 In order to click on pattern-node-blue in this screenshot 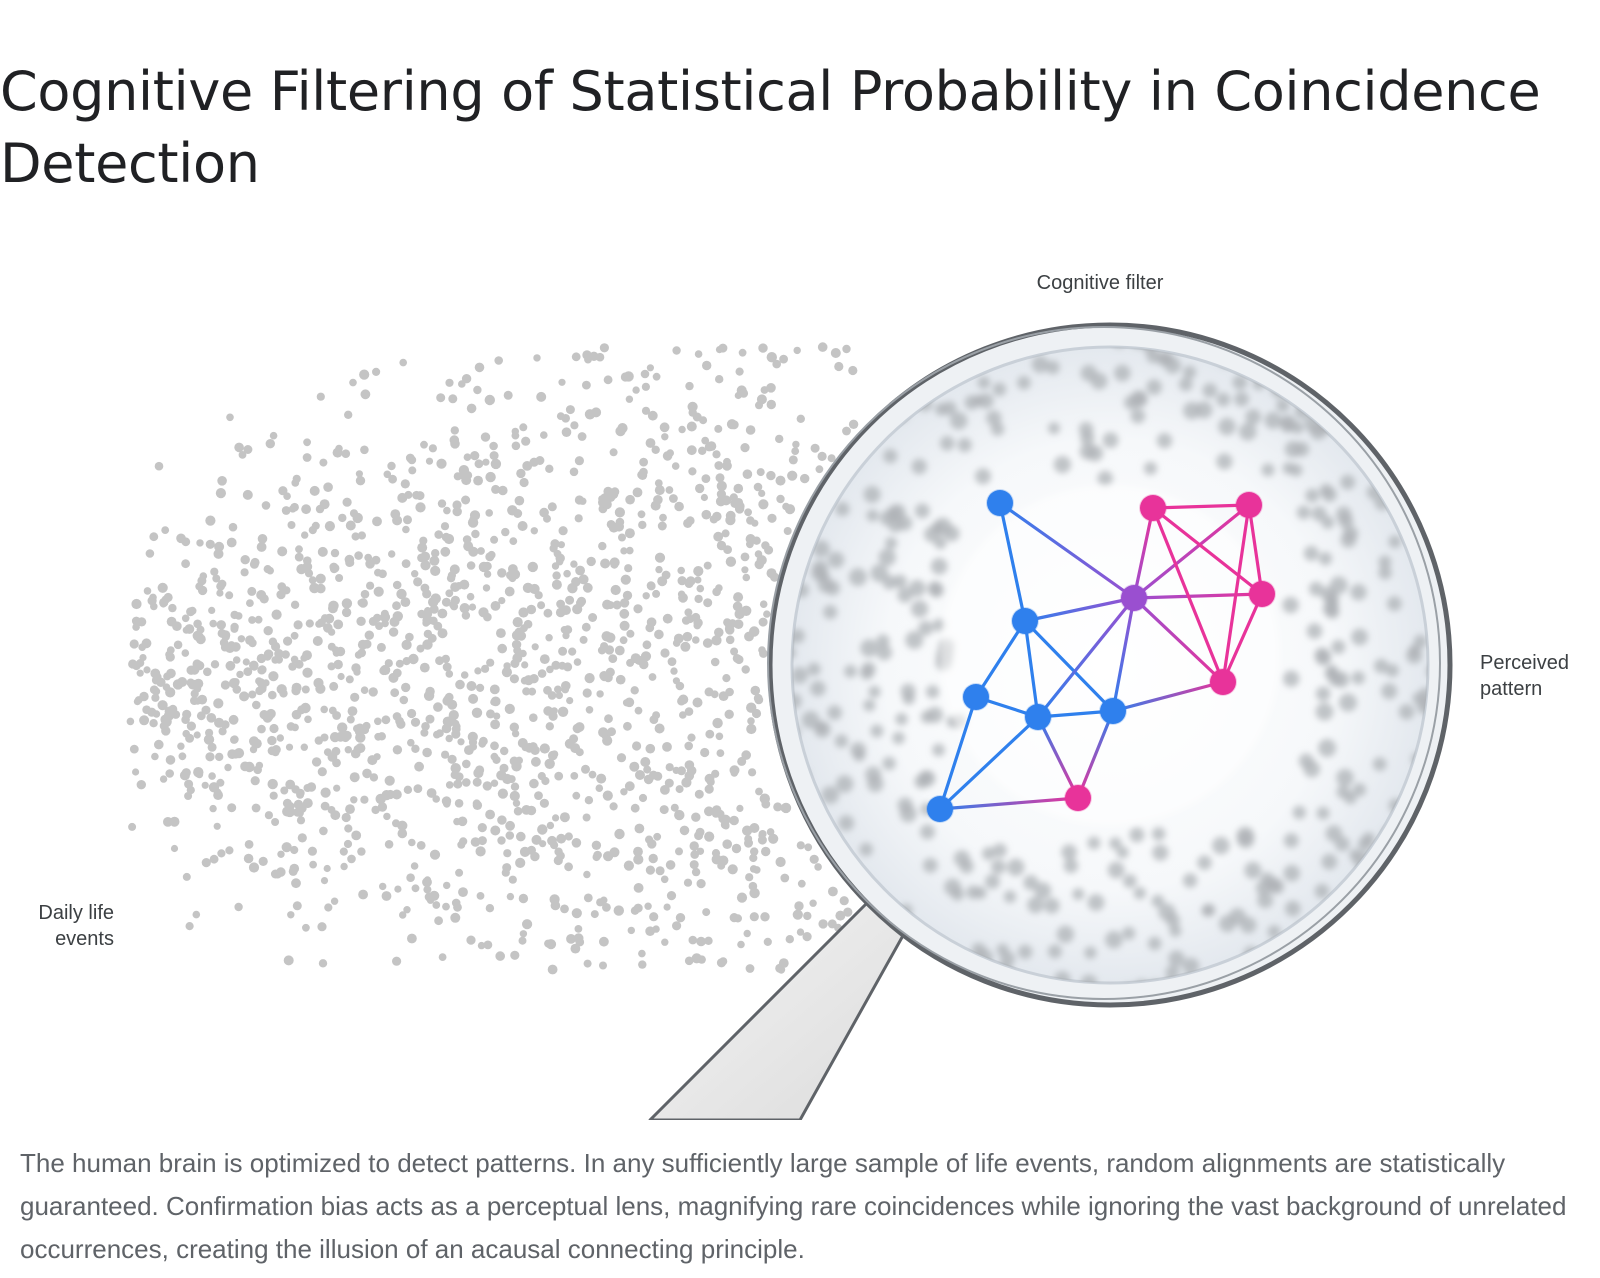, I will do `click(940, 809)`.